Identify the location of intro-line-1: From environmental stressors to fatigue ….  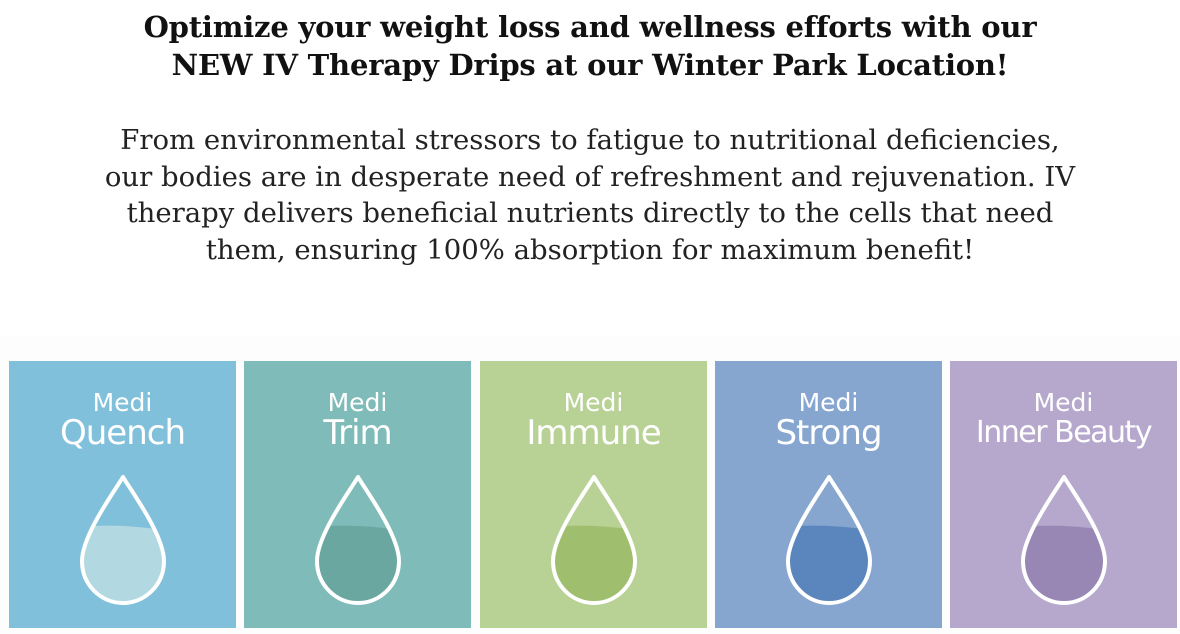
(590, 140).